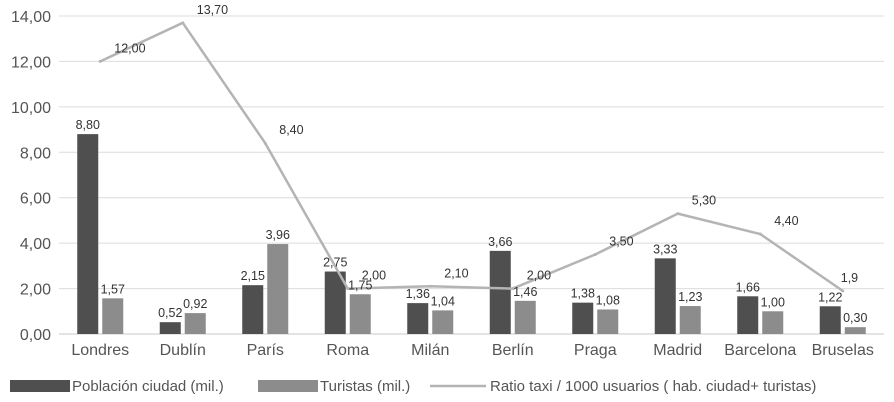 This screenshot has height=402, width=894. What do you see at coordinates (849, 278) in the screenshot?
I see `data-label-ratio: 1,9` at bounding box center [849, 278].